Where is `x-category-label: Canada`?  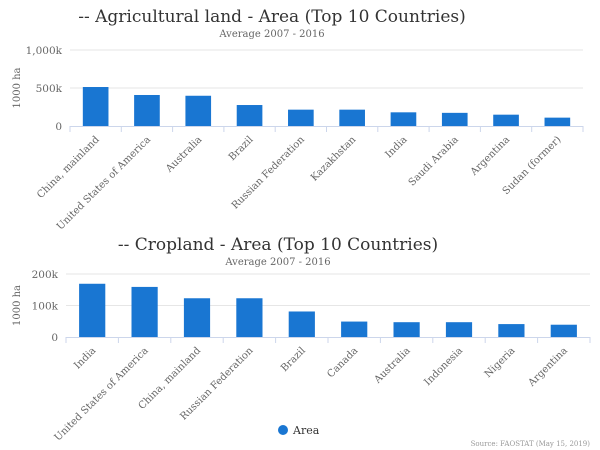 x-category-label: Canada is located at coordinates (342, 362).